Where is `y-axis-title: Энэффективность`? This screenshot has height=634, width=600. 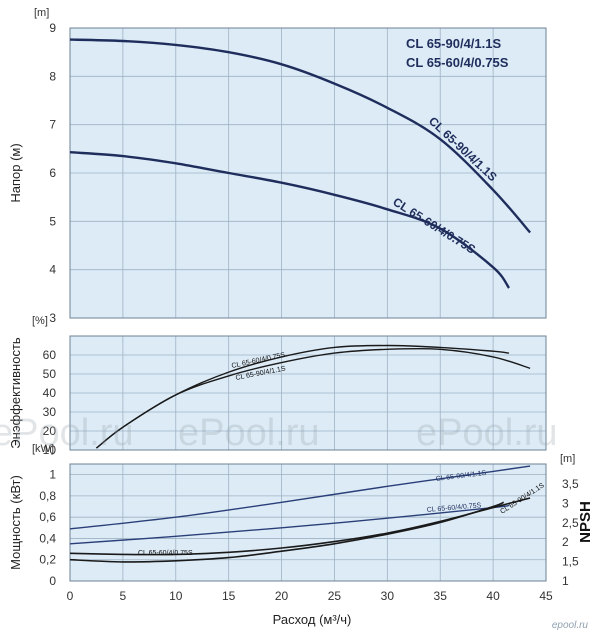
y-axis-title: Энэффективность is located at coordinates (15, 393).